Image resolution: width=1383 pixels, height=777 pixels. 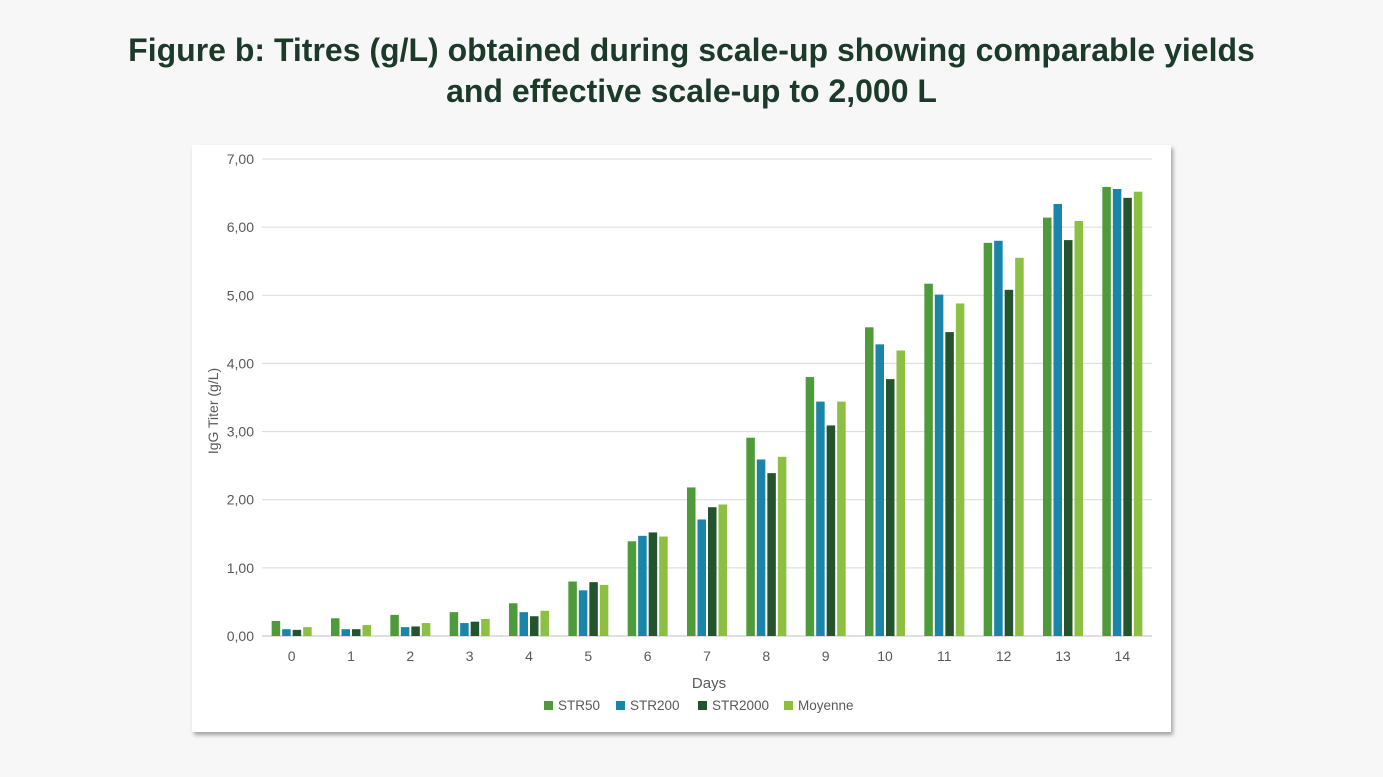 What do you see at coordinates (292, 656) in the screenshot?
I see `x-tick-label: 0` at bounding box center [292, 656].